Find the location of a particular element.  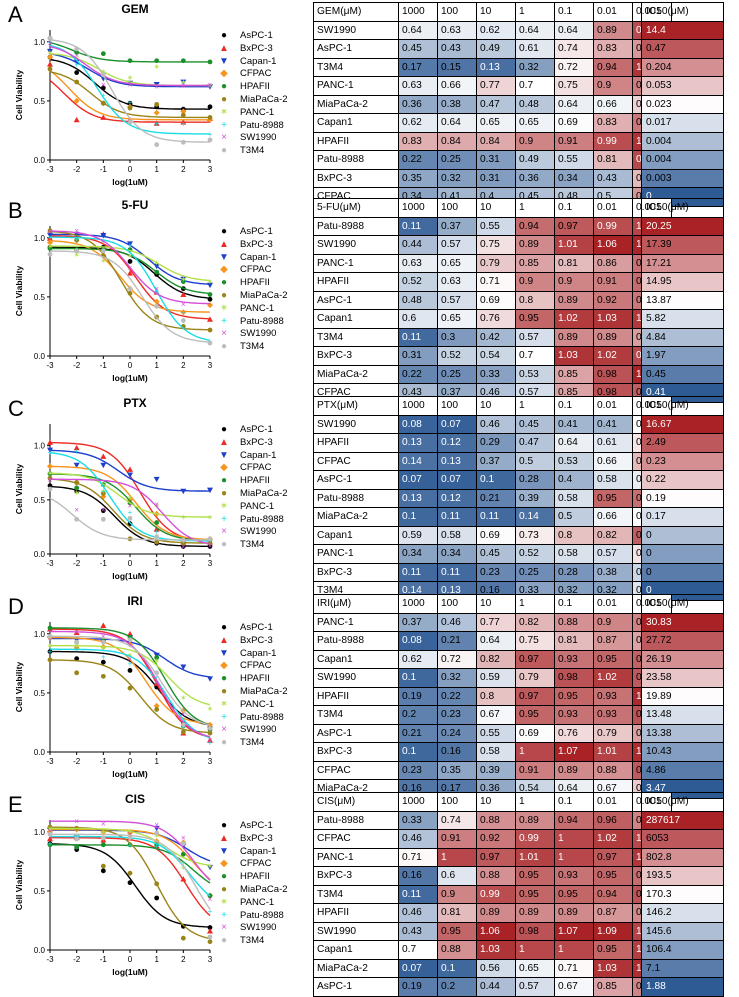

legend-marker-icon: + is located at coordinates (224, 519).